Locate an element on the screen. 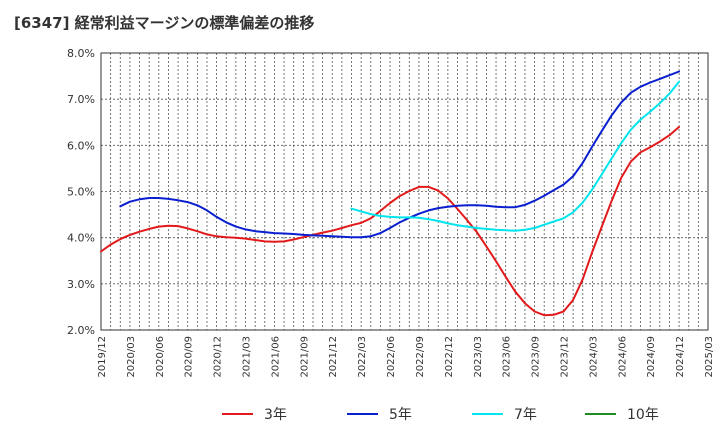 The image size is (720, 440). x-tick-label: 2023/03 is located at coordinates (478, 357).